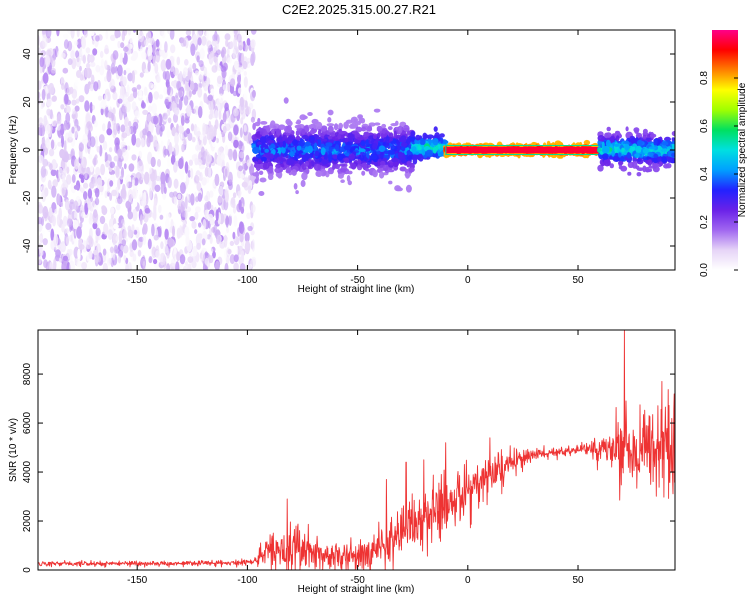 This screenshot has width=750, height=600. What do you see at coordinates (247, 280) in the screenshot?
I see `x-tick-label: -100` at bounding box center [247, 280].